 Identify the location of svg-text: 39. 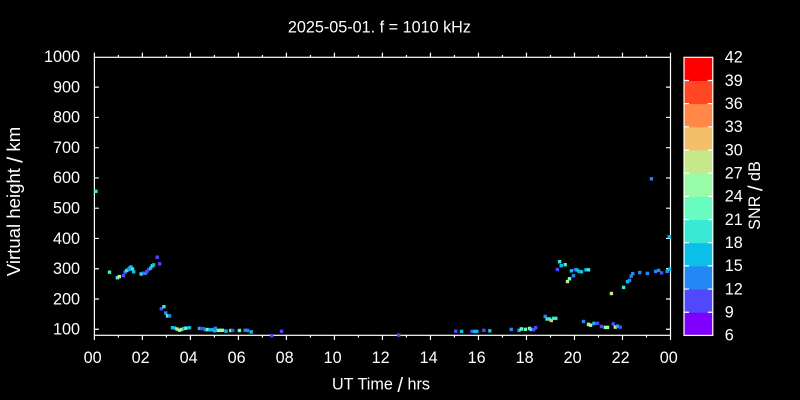
(734, 81).